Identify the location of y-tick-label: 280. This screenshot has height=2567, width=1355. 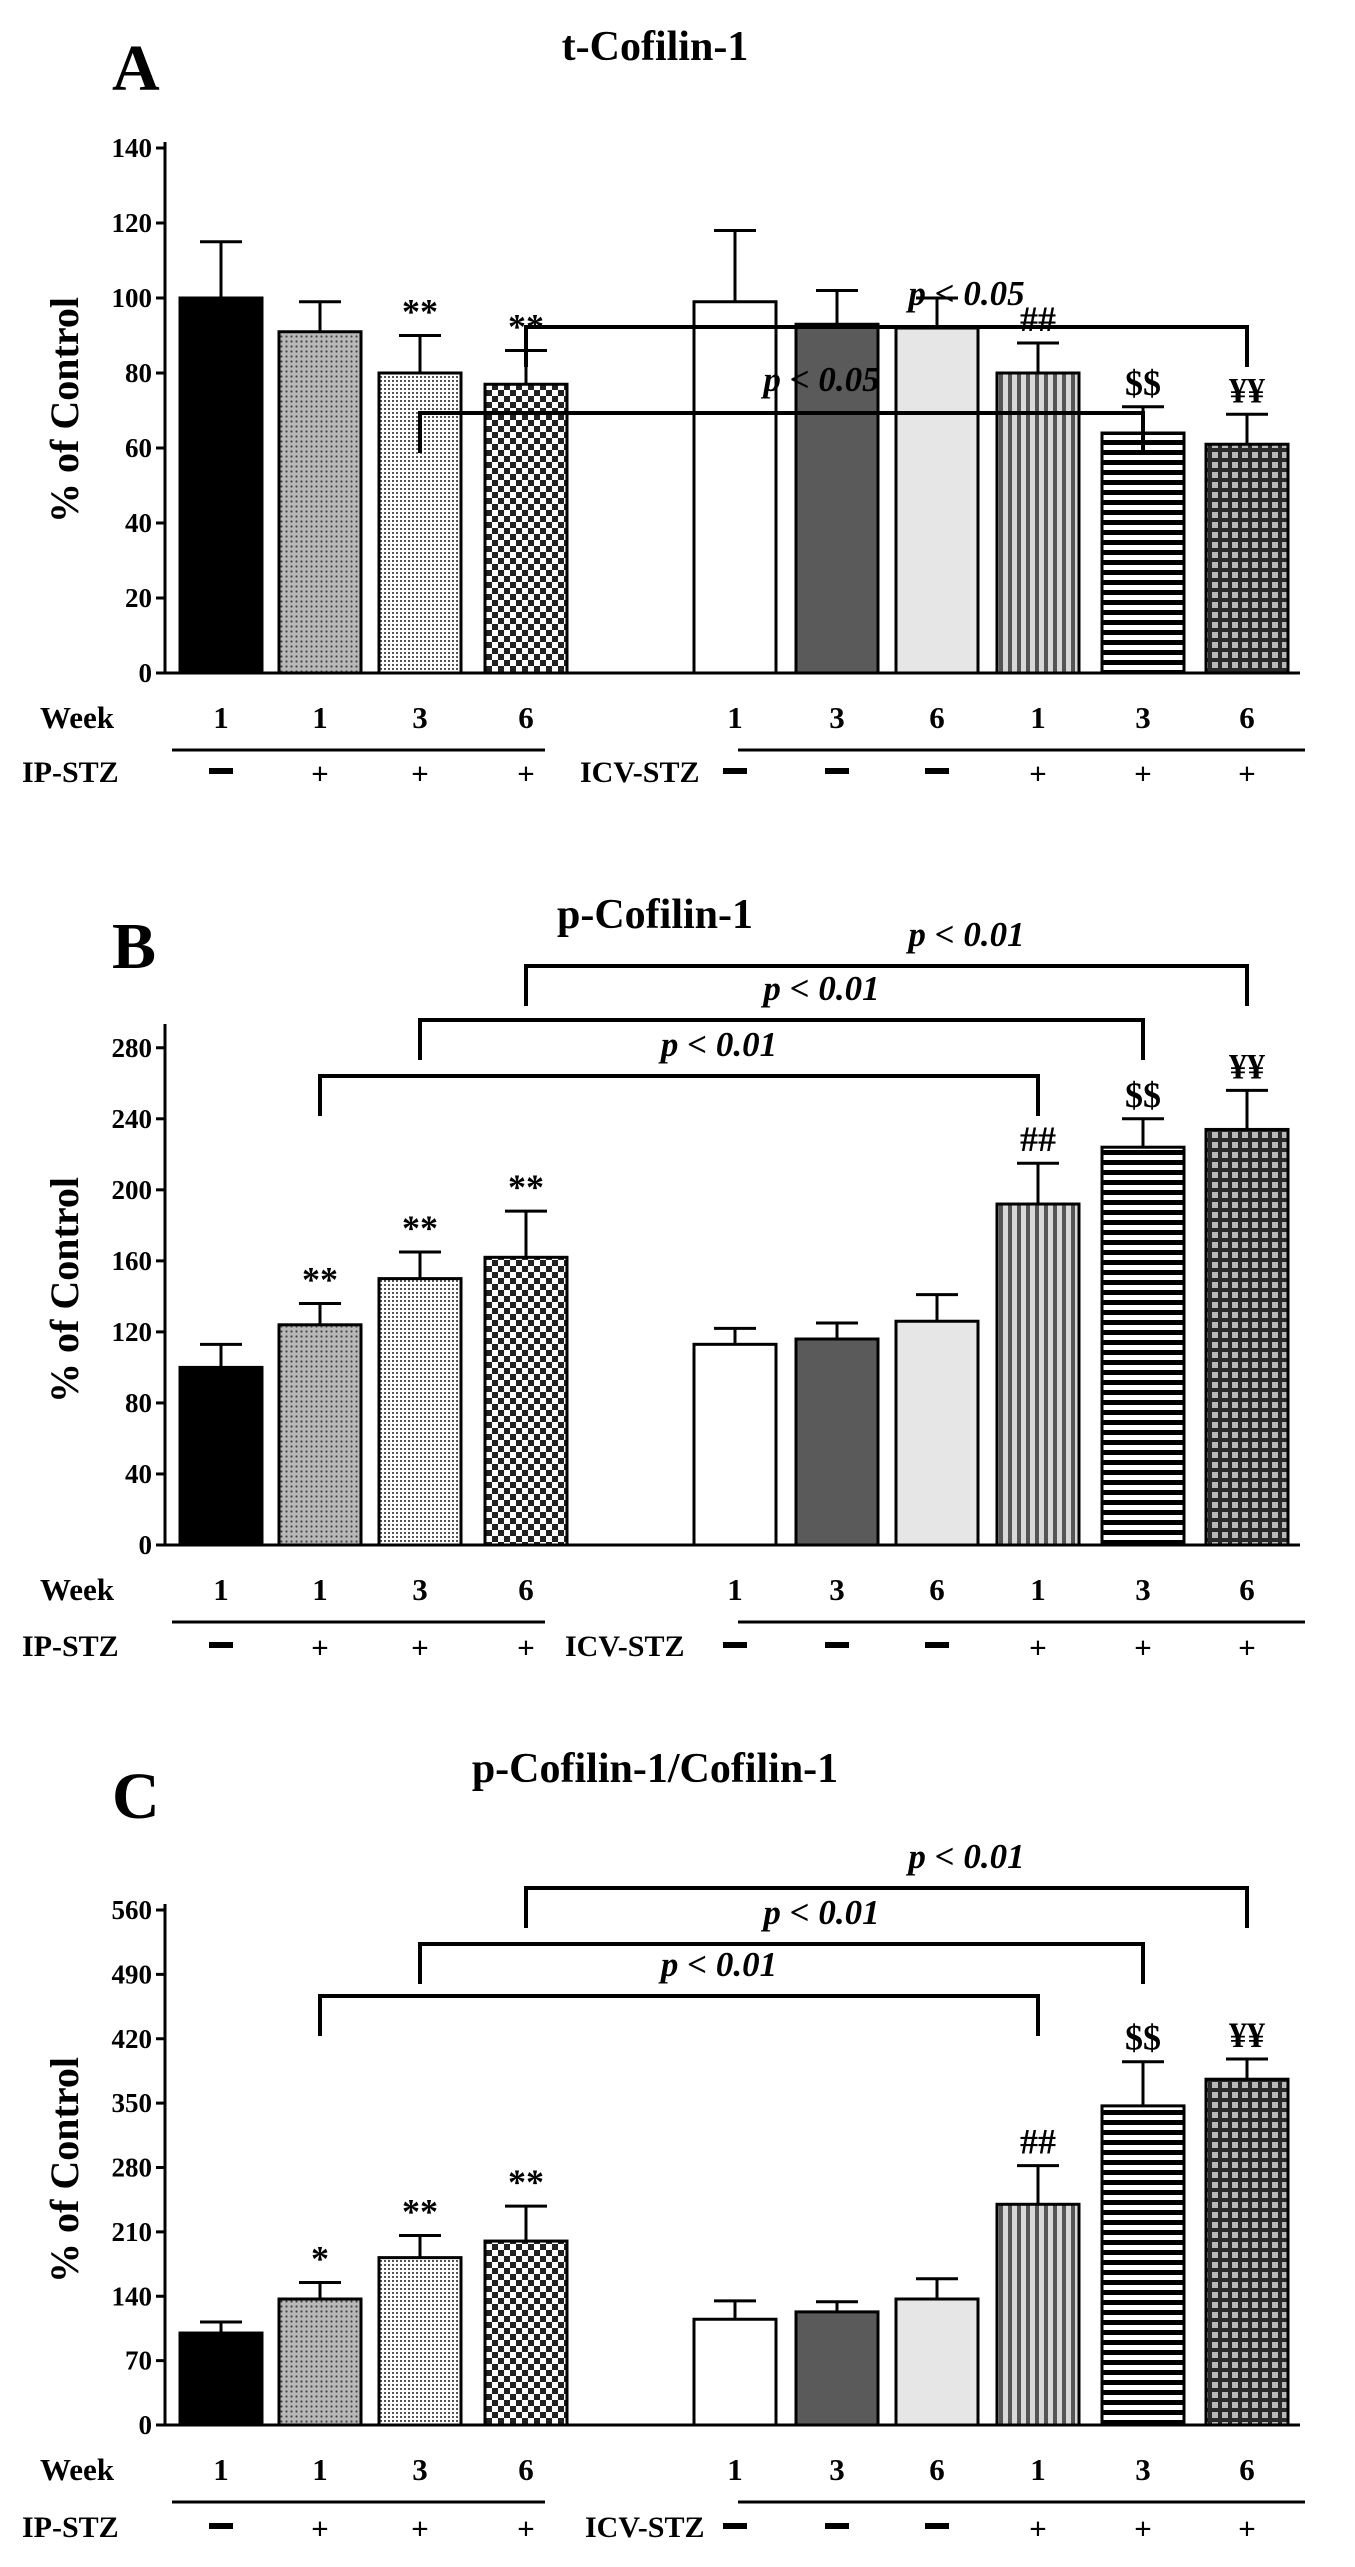
(132, 2168).